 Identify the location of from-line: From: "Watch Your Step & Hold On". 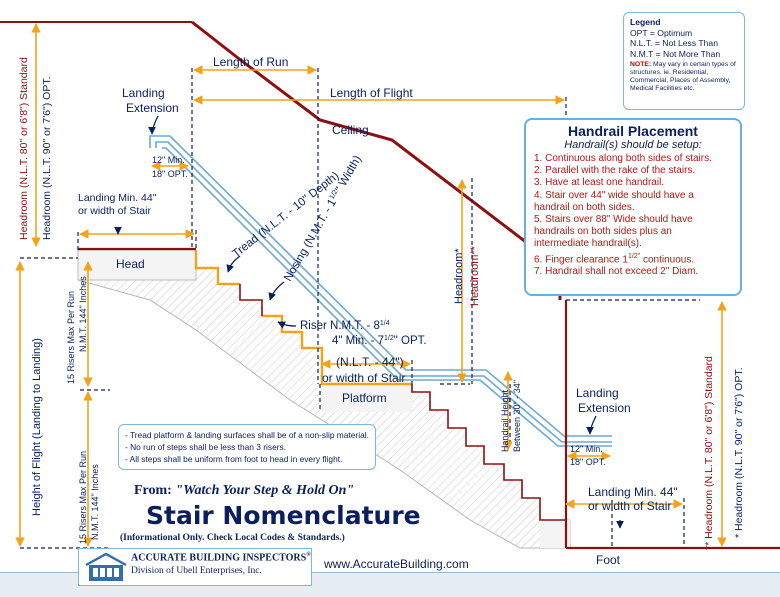
(244, 490).